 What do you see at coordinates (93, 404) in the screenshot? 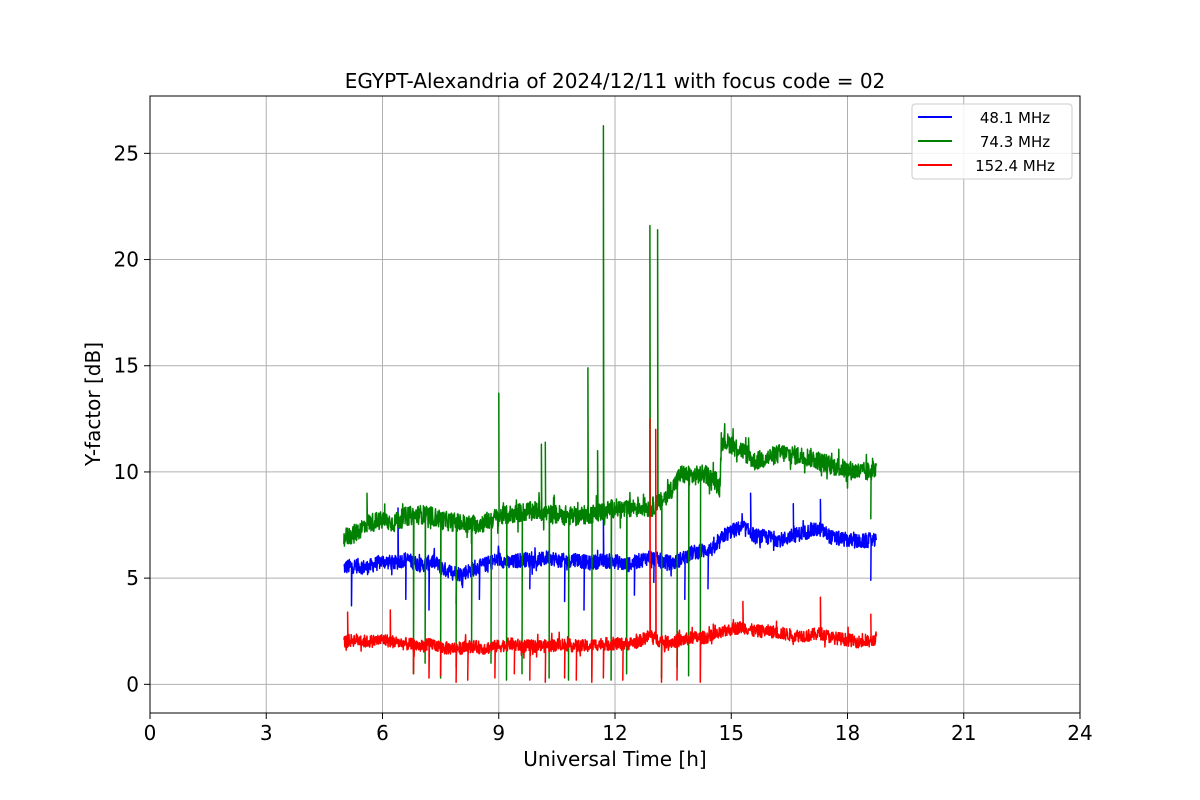
I see `y-axis-label: Y-factor [dB]` at bounding box center [93, 404].